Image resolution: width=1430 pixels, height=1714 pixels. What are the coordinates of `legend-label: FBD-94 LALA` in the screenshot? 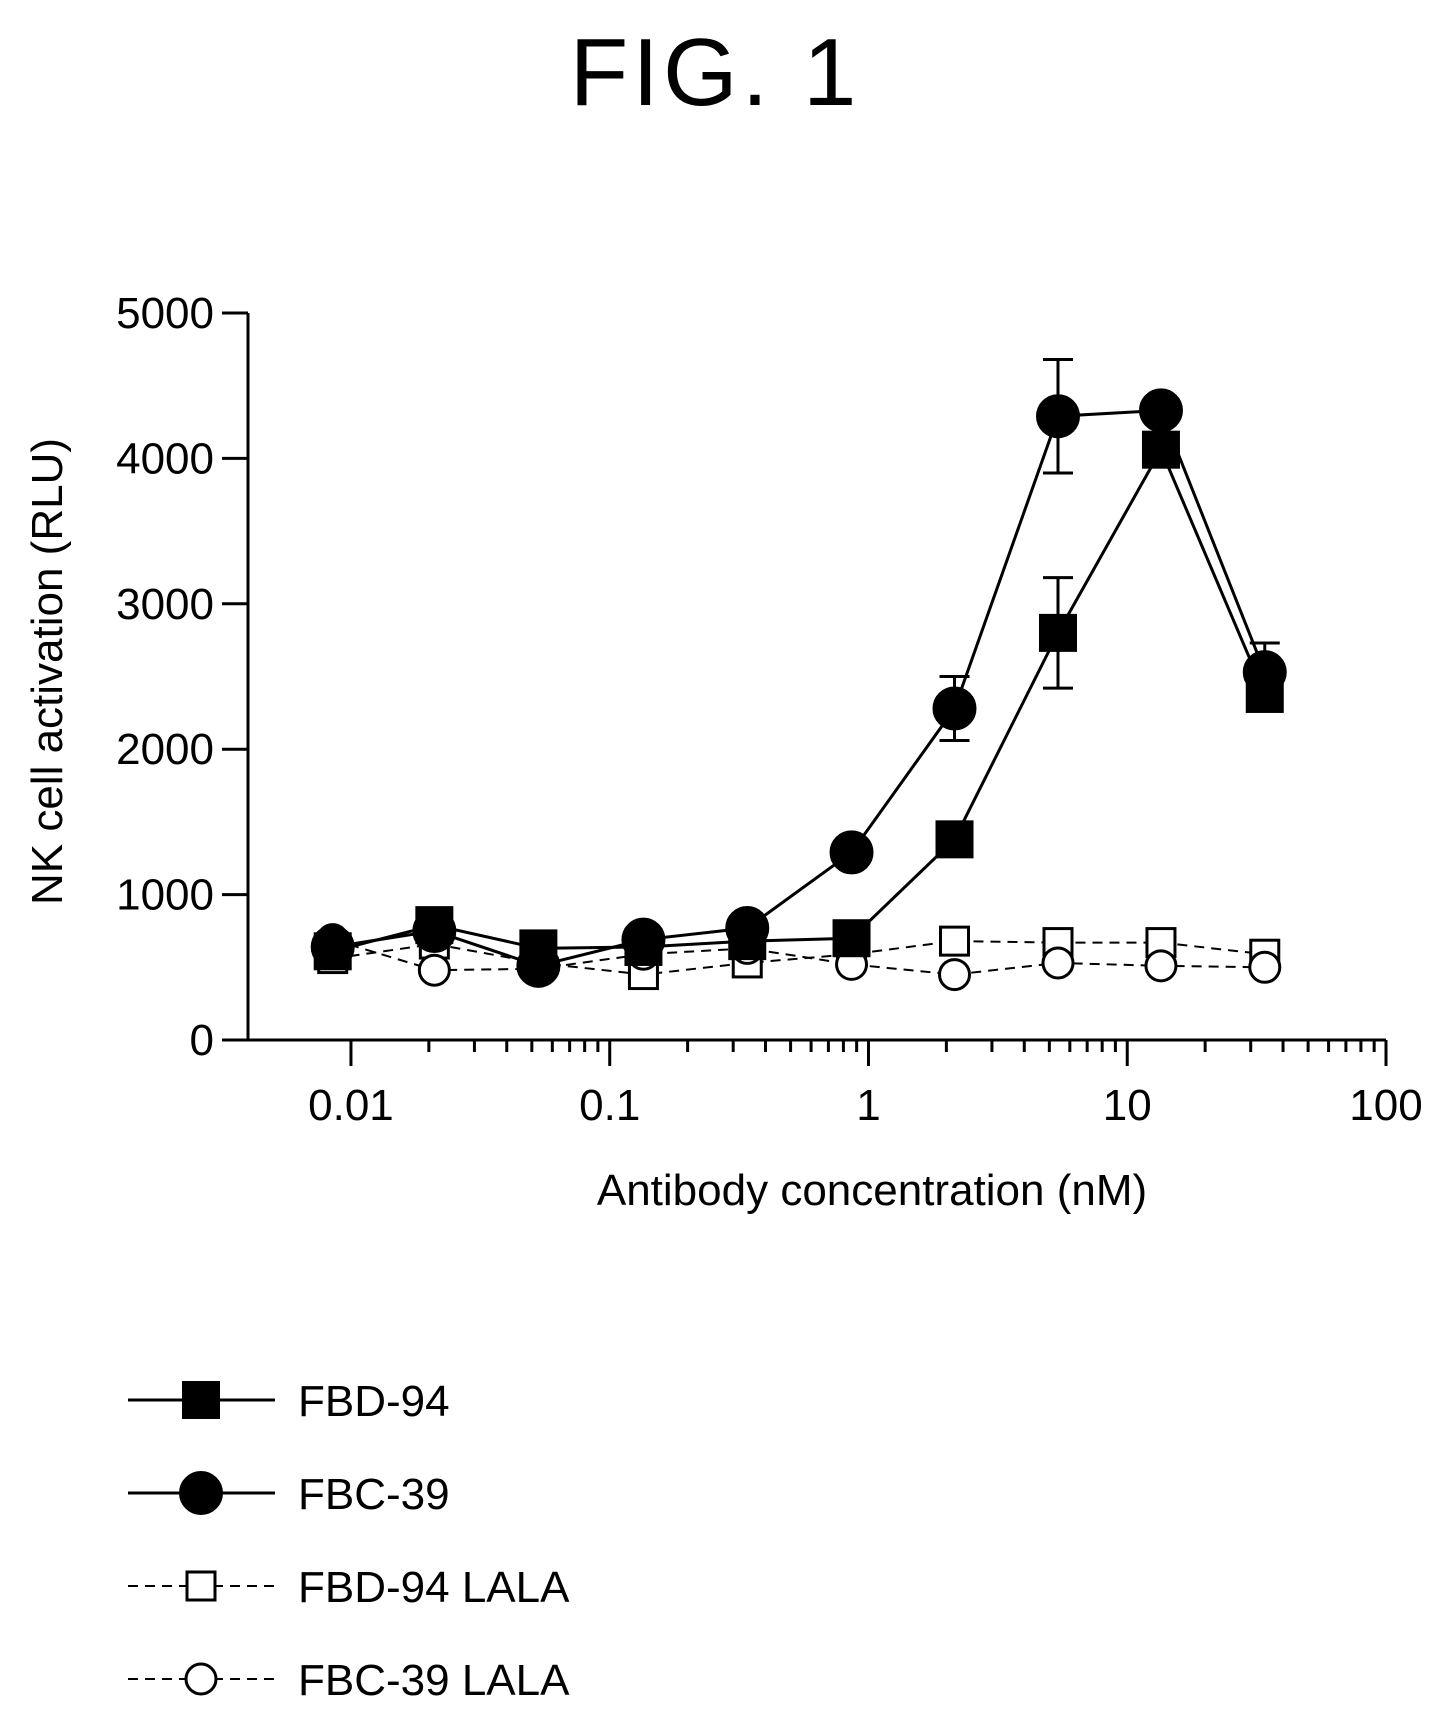 It's located at (434, 1587).